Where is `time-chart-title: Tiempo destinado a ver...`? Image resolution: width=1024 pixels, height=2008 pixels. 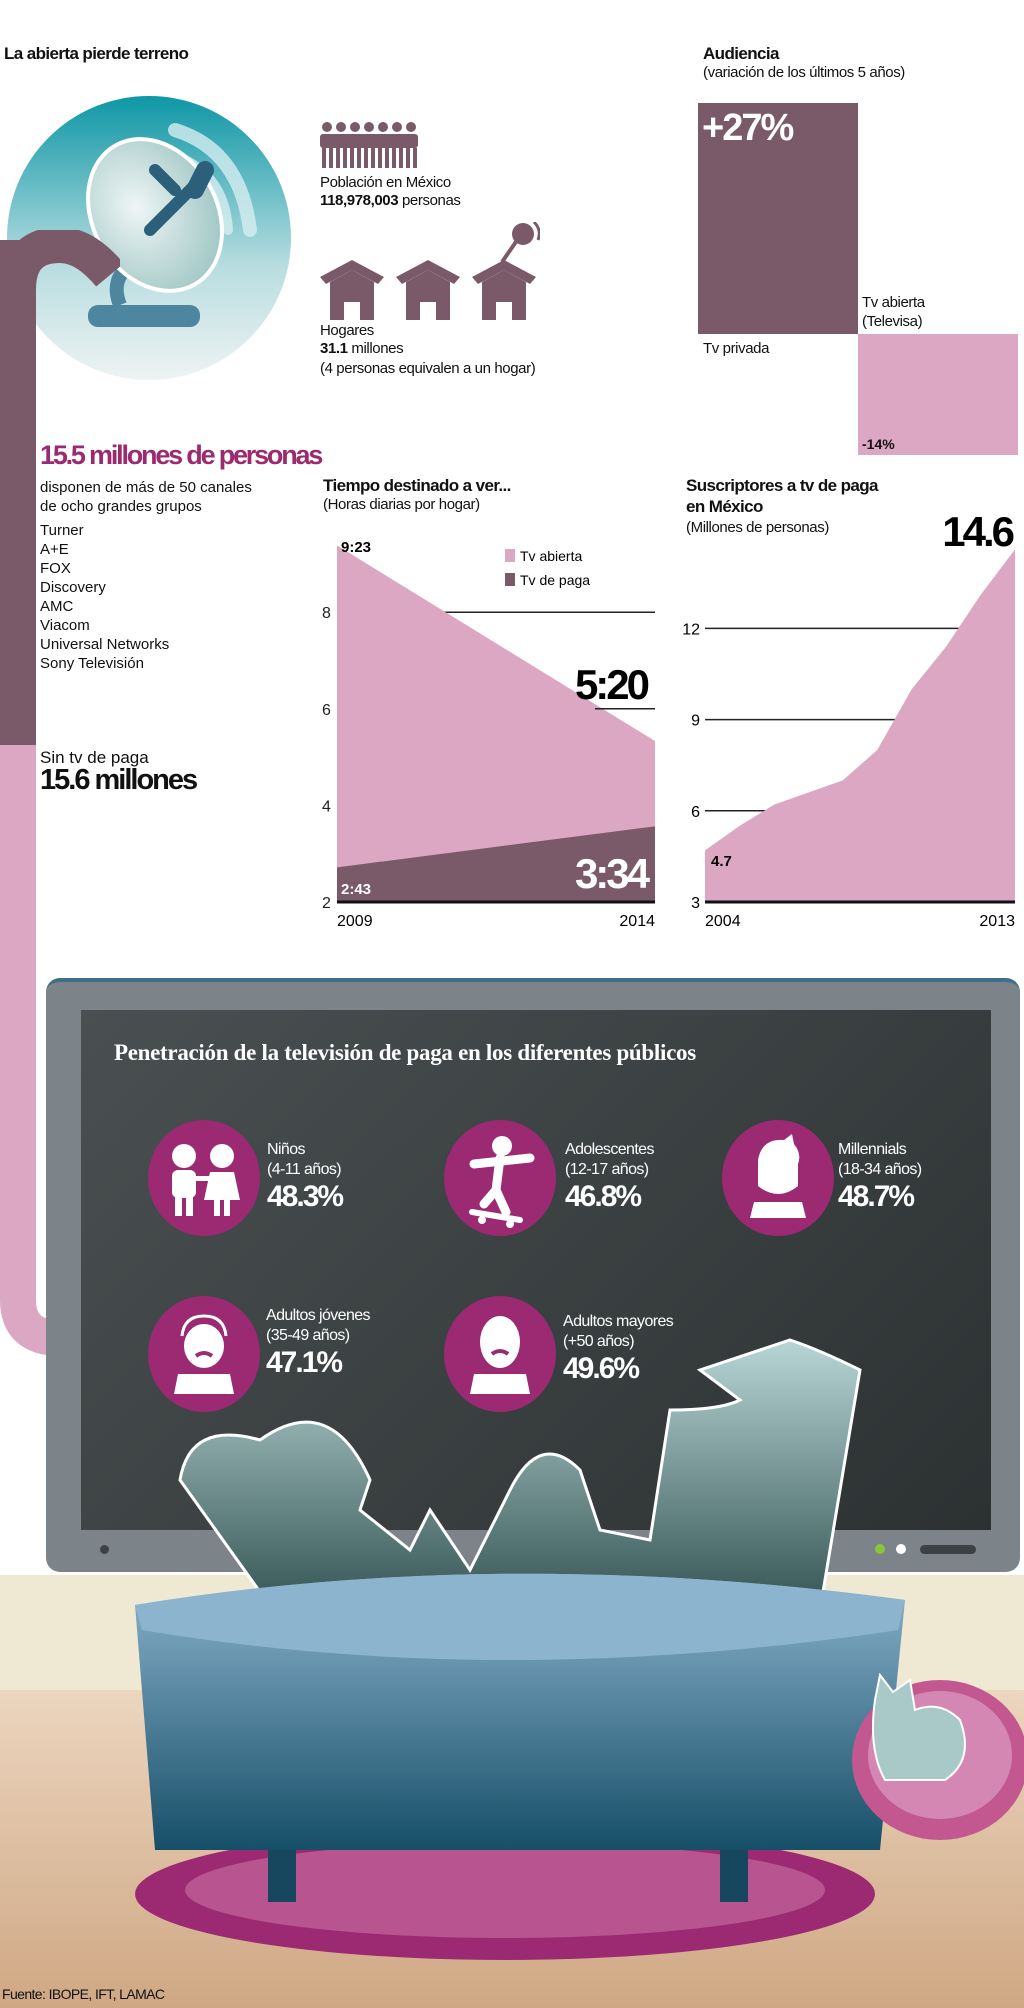 time-chart-title: Tiempo destinado a ver... is located at coordinates (417, 485).